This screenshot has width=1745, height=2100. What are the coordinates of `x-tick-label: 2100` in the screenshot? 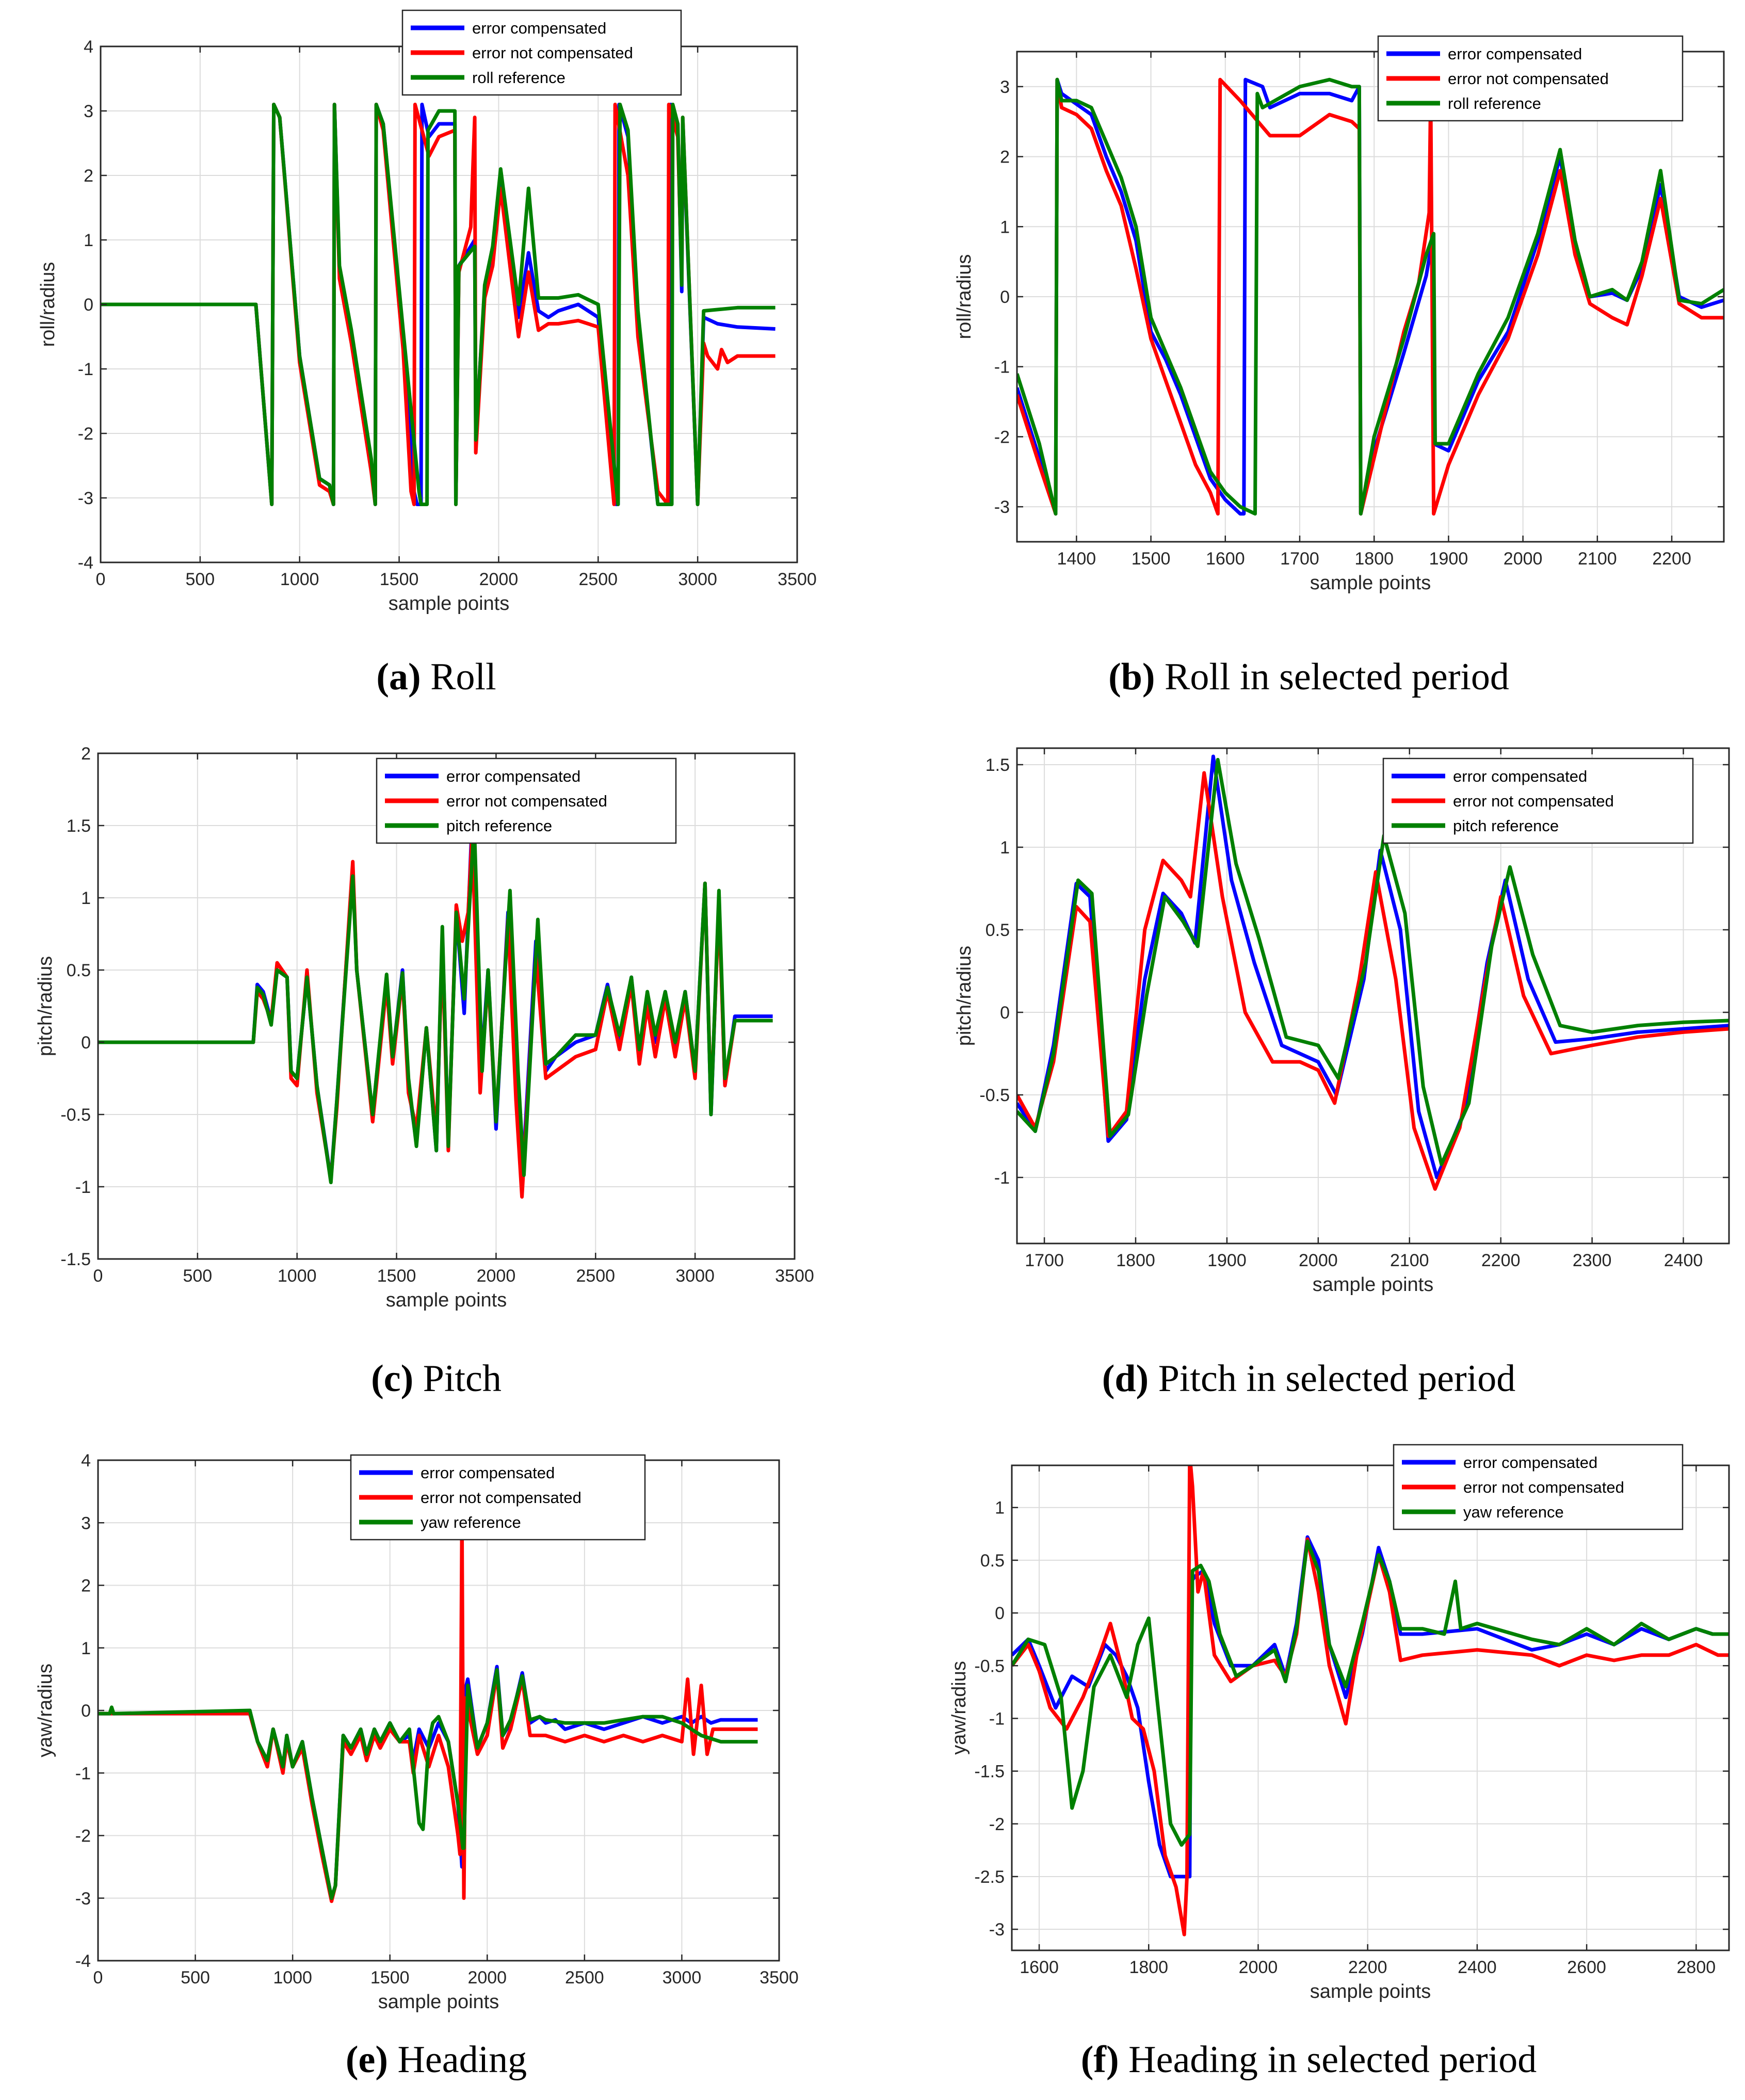 It's located at (1598, 559).